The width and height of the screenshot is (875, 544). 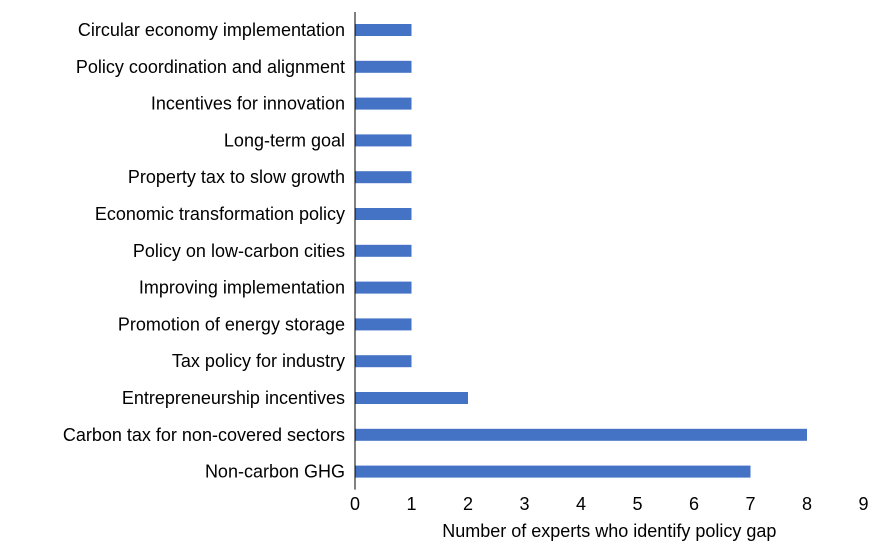 I want to click on category-label: Promotion of energy storage, so click(x=231, y=324).